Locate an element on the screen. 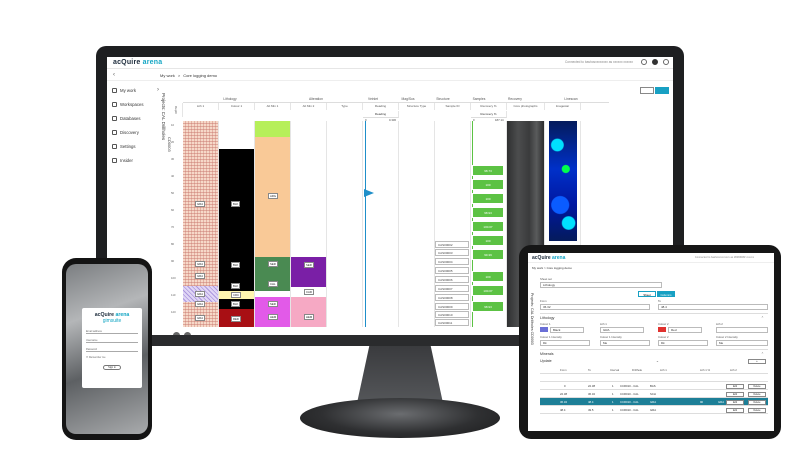 The height and width of the screenshot is (457, 800). colour2-intensity-select: Me is located at coordinates (742, 343).